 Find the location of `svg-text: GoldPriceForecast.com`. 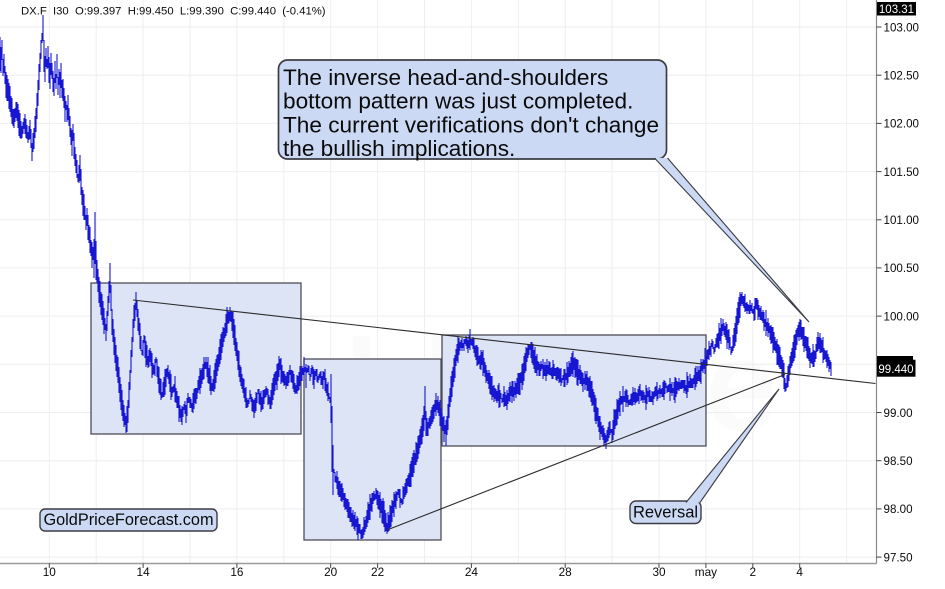

svg-text: GoldPriceForecast.com is located at coordinates (128, 520).